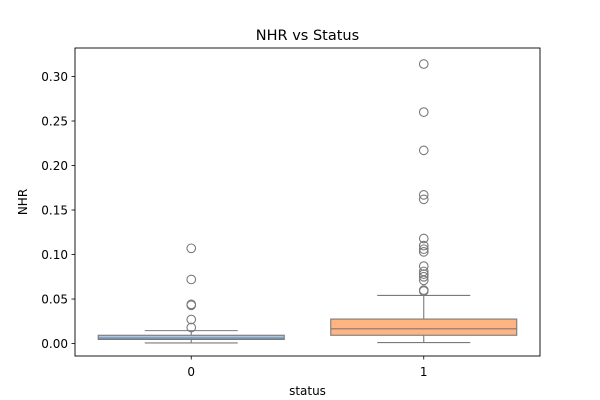 The image size is (600, 400). What do you see at coordinates (54, 255) in the screenshot?
I see `y-tick-label: 0.10` at bounding box center [54, 255].